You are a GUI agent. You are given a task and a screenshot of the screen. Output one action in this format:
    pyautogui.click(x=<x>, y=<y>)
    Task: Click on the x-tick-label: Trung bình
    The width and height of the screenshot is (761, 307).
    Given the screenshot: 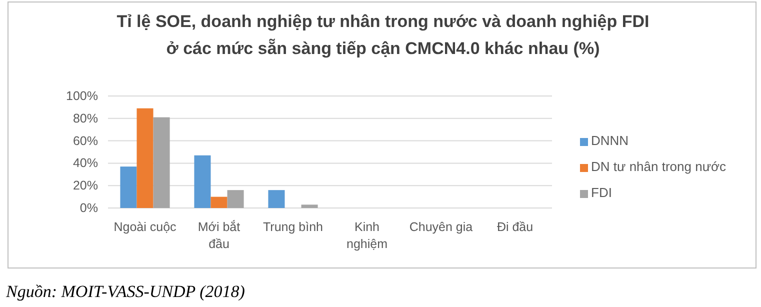 What is the action you would take?
    pyautogui.click(x=293, y=227)
    